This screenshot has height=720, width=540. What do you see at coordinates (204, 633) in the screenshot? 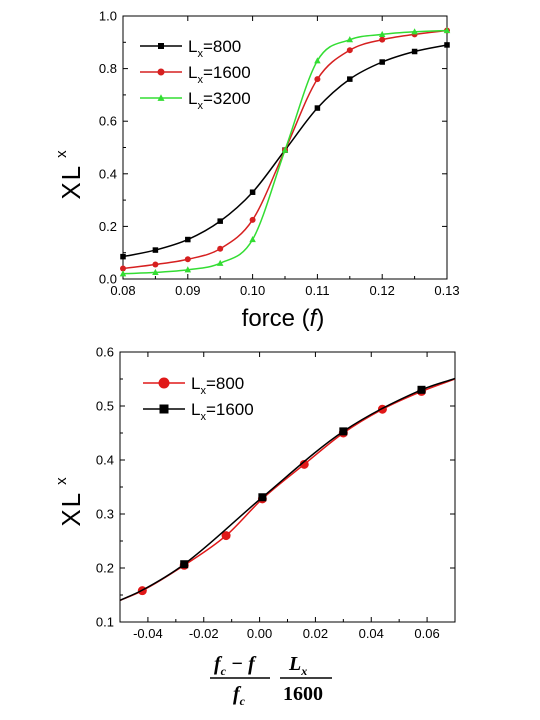
I see `x-tick-label: -0.02` at bounding box center [204, 633].